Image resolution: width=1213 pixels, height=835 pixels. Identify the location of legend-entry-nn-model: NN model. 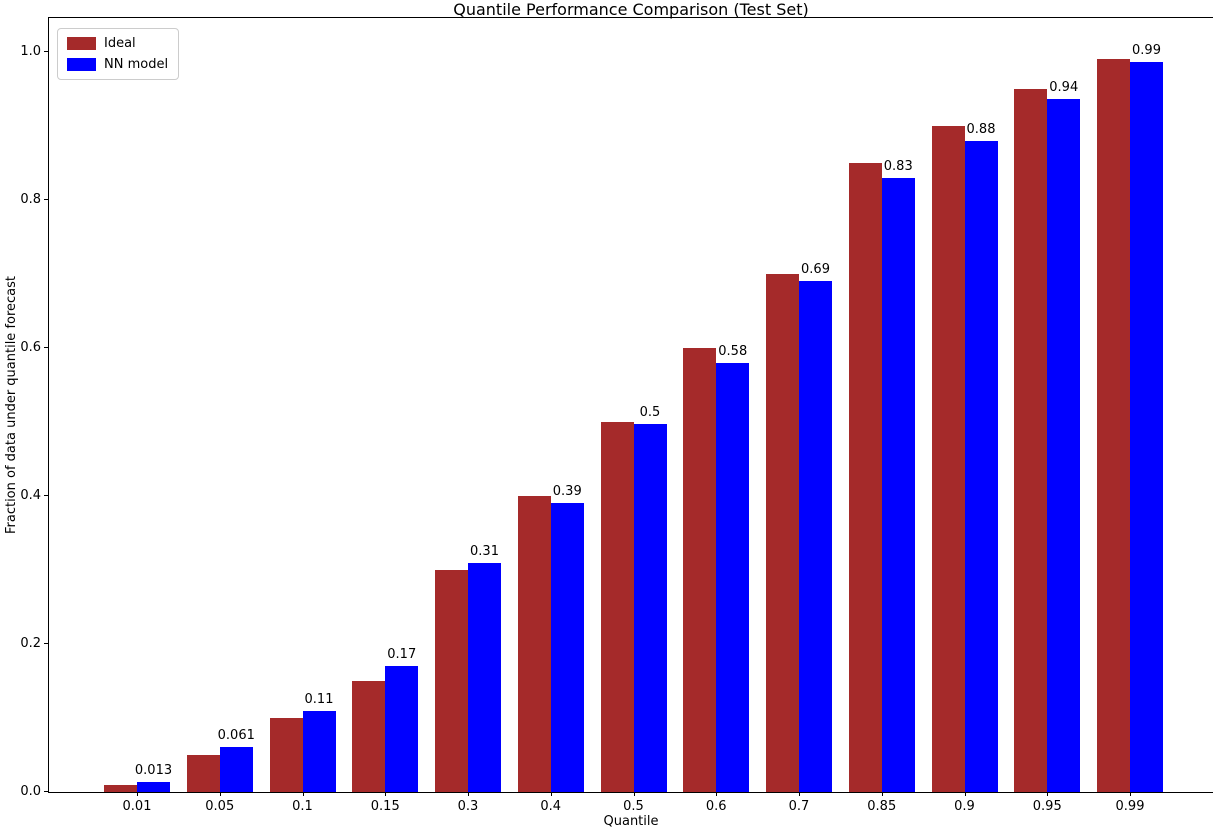
(117, 64).